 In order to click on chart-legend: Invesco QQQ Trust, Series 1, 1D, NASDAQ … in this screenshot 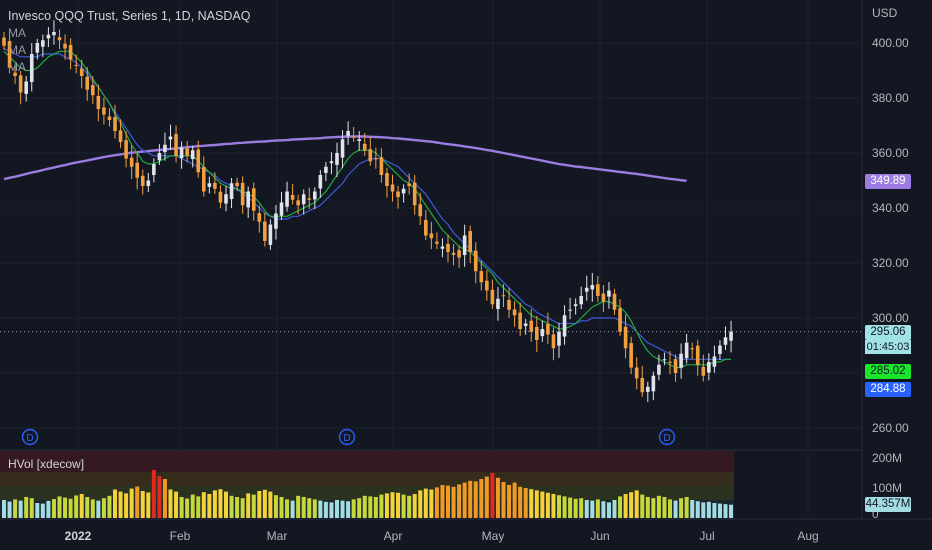, I will do `click(129, 42)`.